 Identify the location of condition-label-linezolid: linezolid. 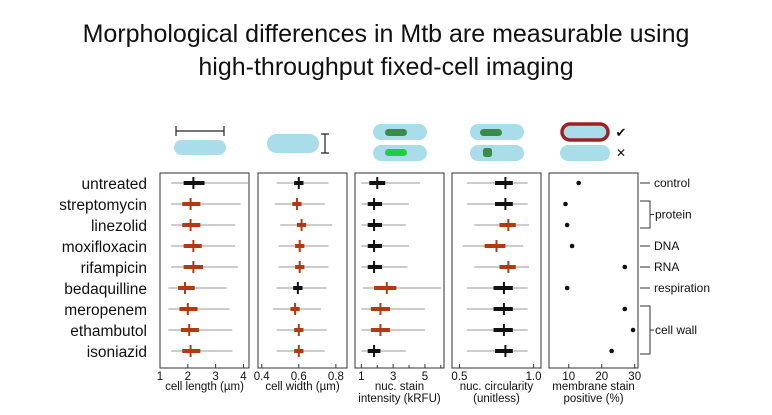
(119, 226).